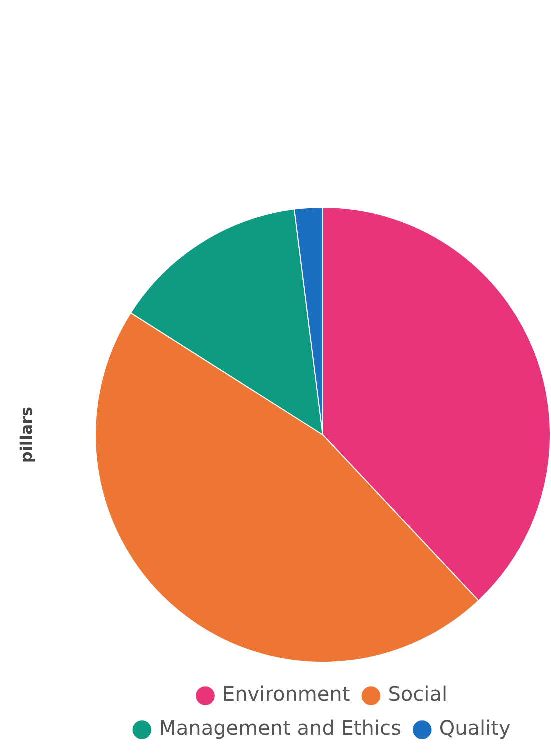 This screenshot has width=551, height=754. Describe the element at coordinates (280, 728) in the screenshot. I see `legend-label: Management and Ethics` at that location.